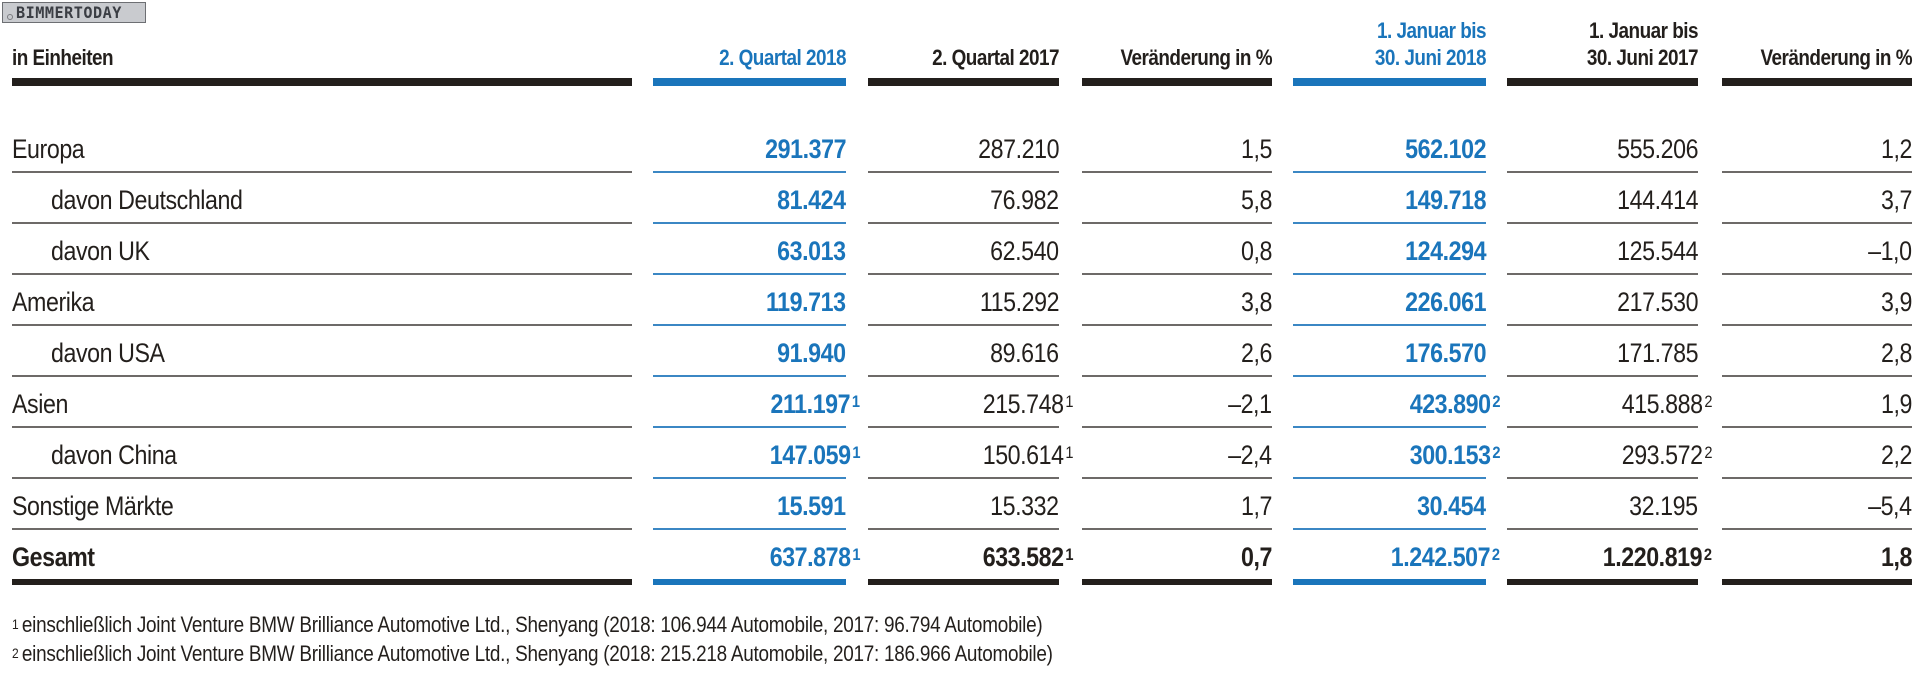 The image size is (1920, 680). What do you see at coordinates (1664, 506) in the screenshot?
I see `table-cell: 32.195` at bounding box center [1664, 506].